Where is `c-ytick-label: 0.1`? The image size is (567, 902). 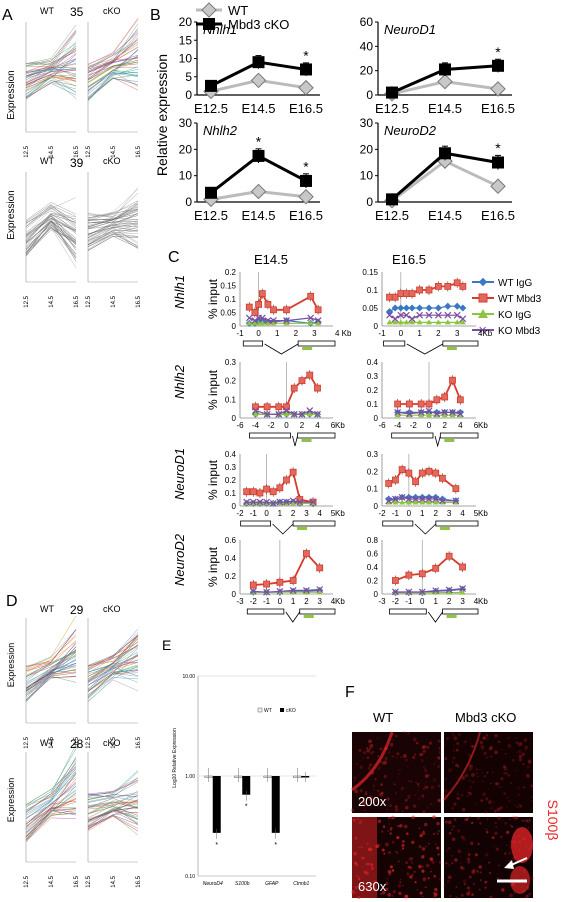
c-ytick-label: 0.1 is located at coordinates (373, 404).